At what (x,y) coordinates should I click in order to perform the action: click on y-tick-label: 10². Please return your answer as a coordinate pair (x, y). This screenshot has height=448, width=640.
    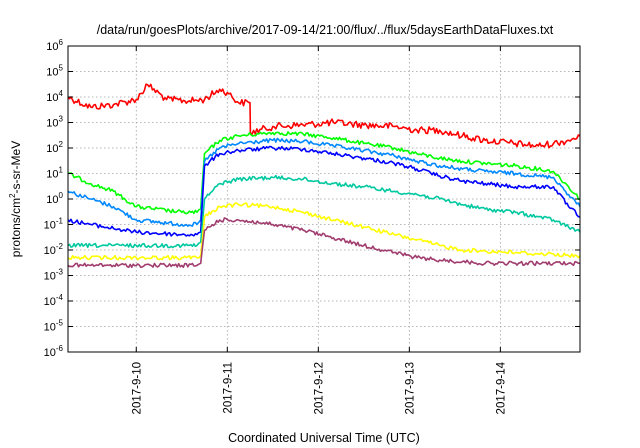
    Looking at the image, I should click on (54, 147).